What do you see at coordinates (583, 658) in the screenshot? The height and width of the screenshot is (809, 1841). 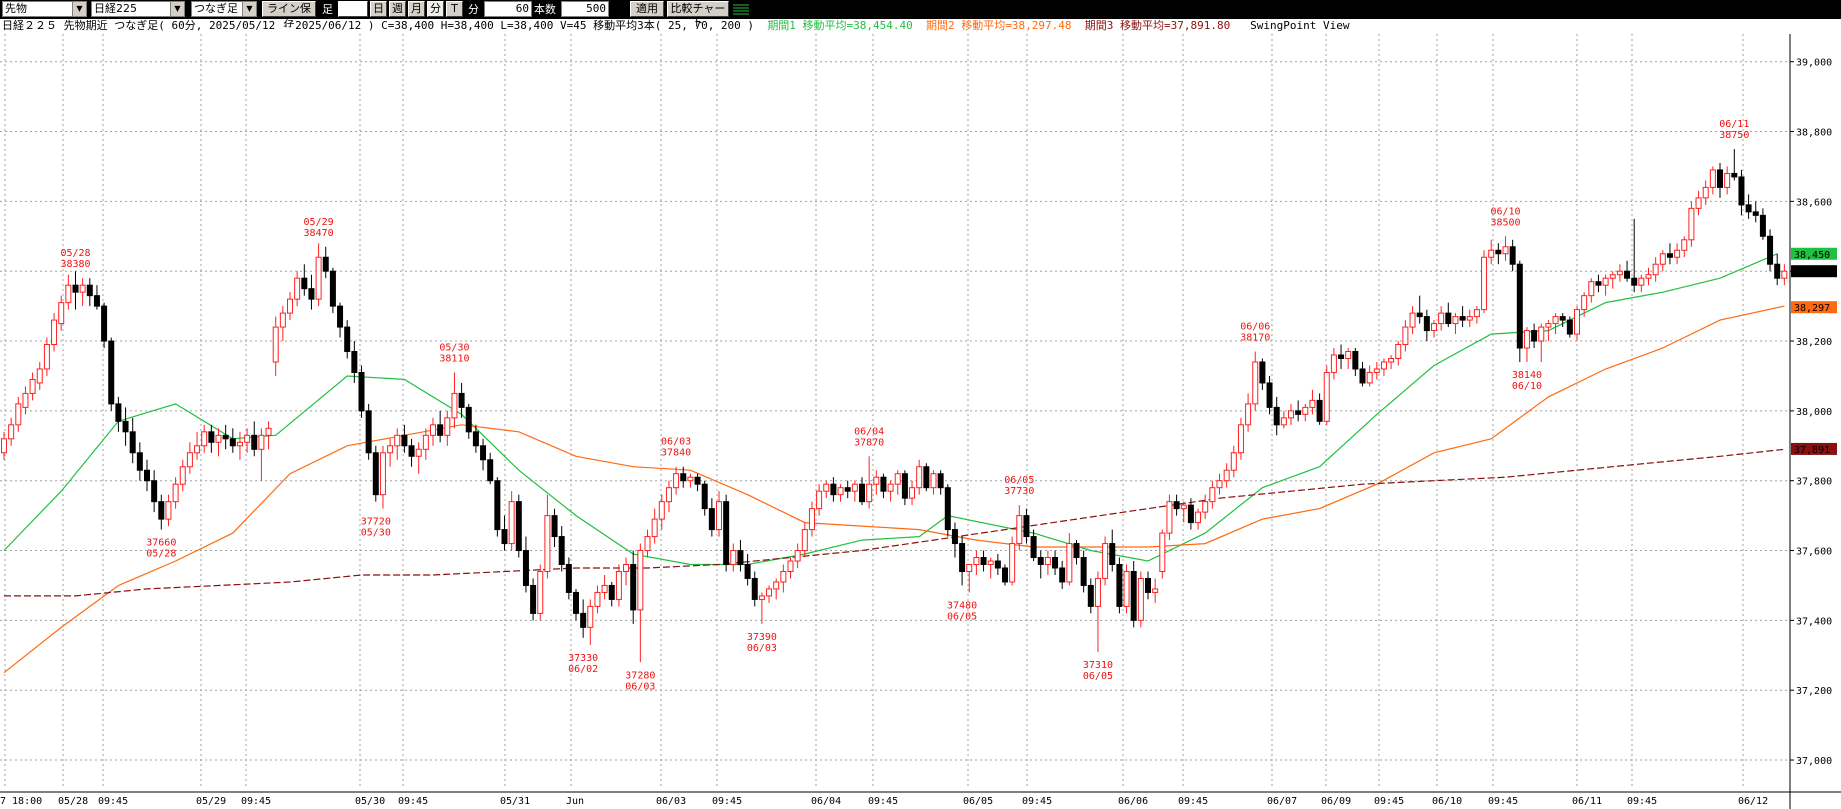 I see `swing-point-text: 37330` at bounding box center [583, 658].